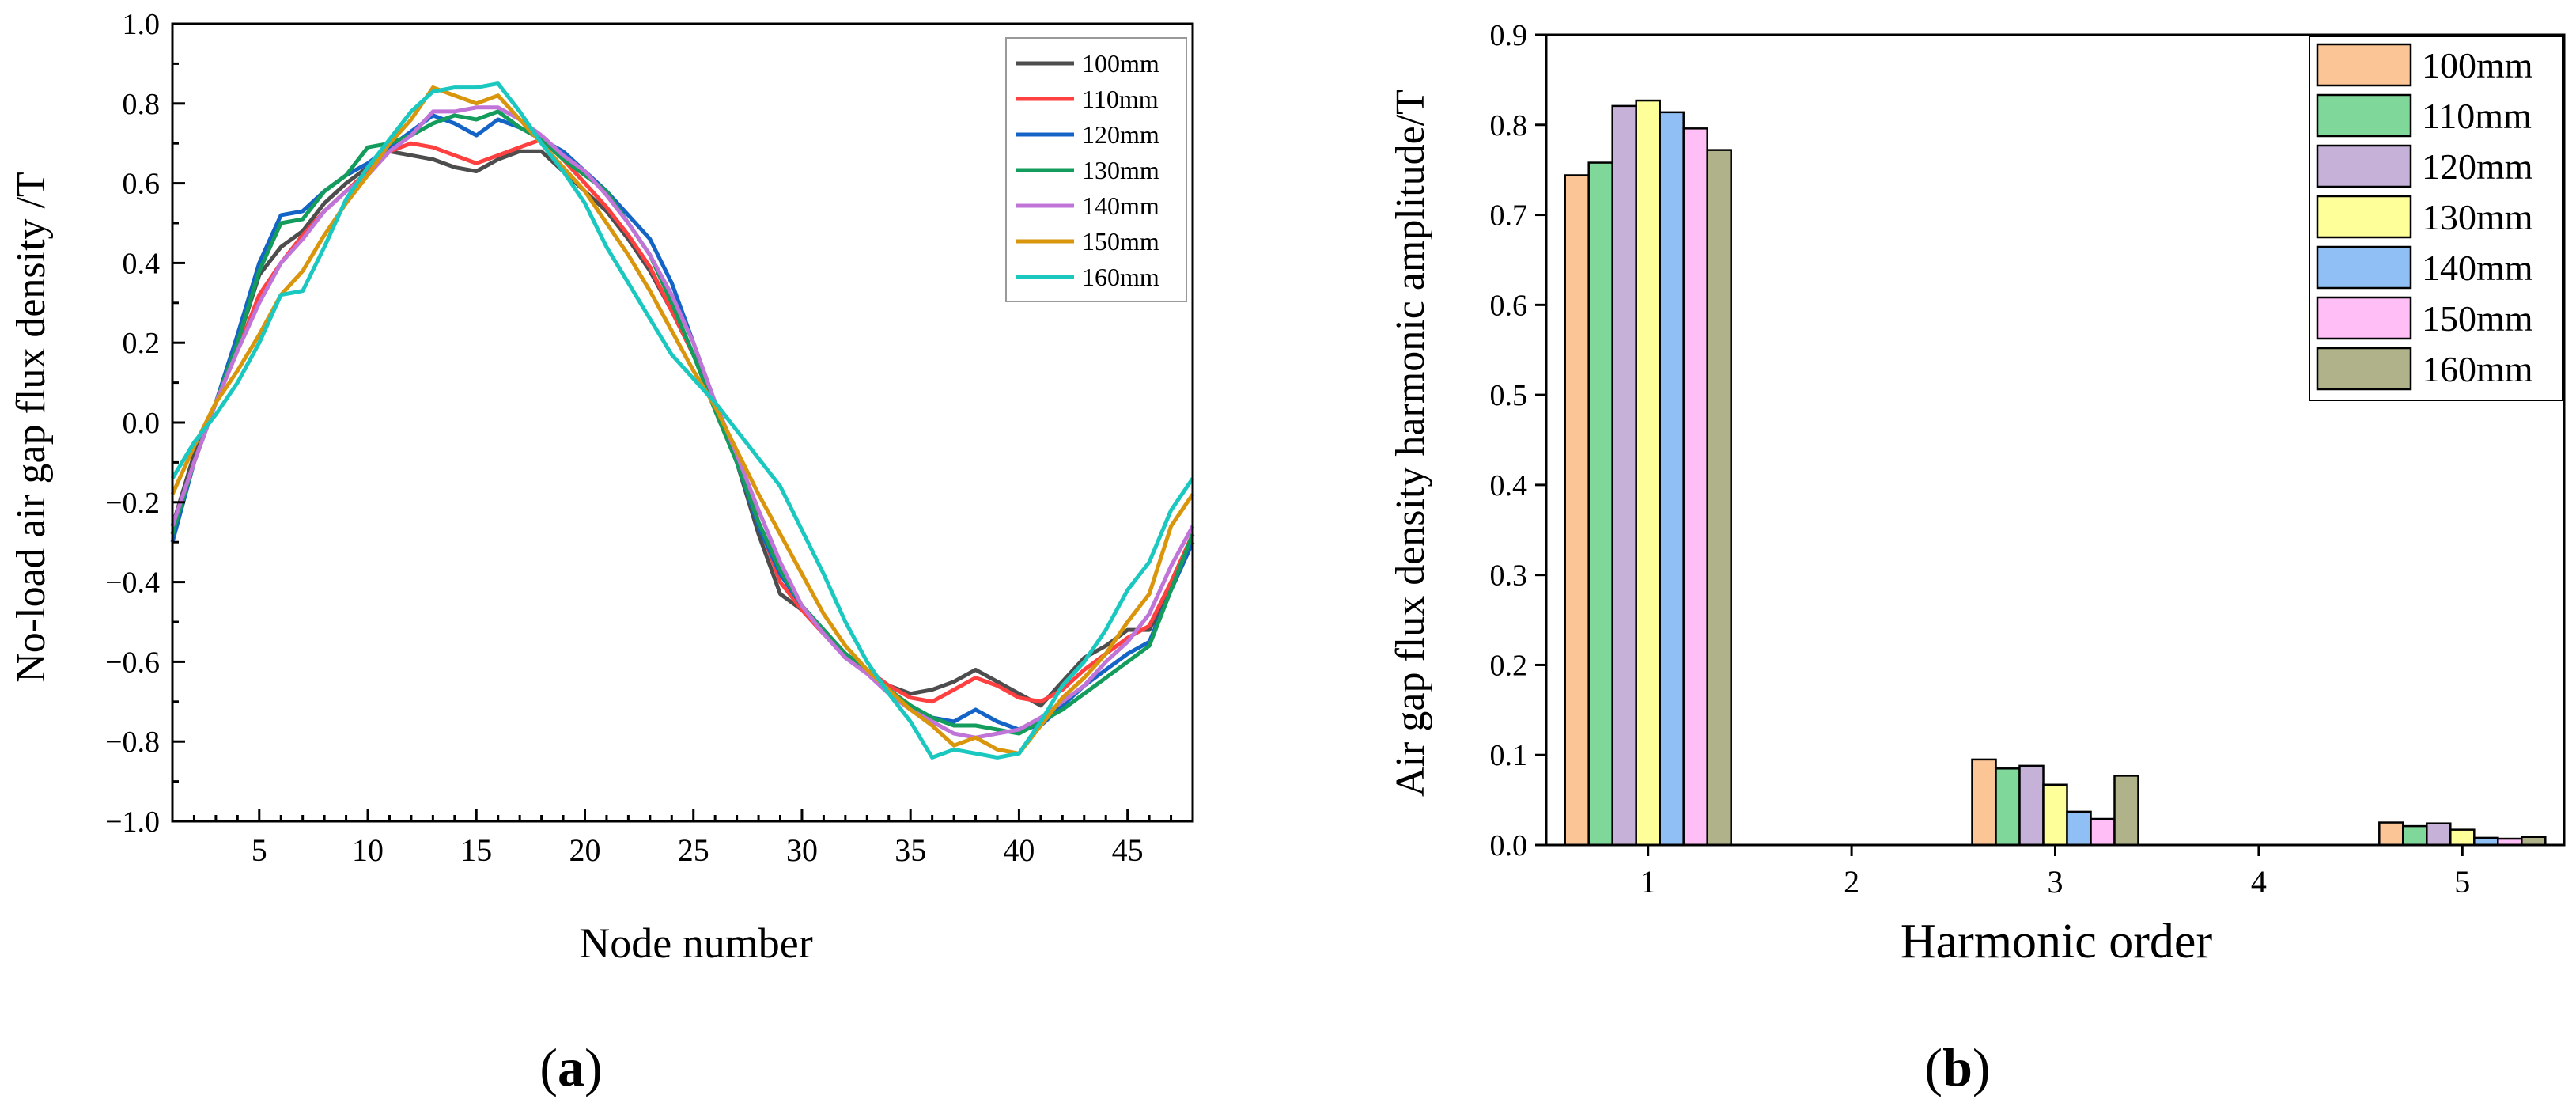 This screenshot has height=1099, width=2576. What do you see at coordinates (1648, 882) in the screenshot?
I see `x-tick-label: 1` at bounding box center [1648, 882].